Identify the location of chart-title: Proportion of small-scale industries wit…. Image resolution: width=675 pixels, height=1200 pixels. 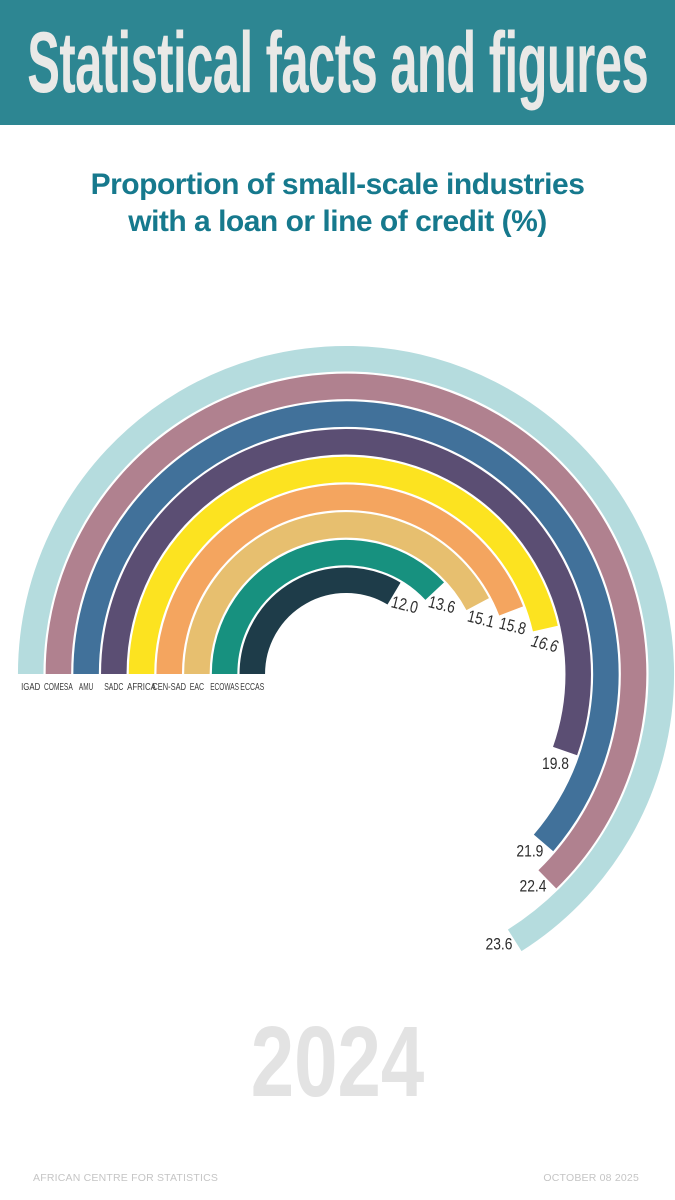
(337, 203).